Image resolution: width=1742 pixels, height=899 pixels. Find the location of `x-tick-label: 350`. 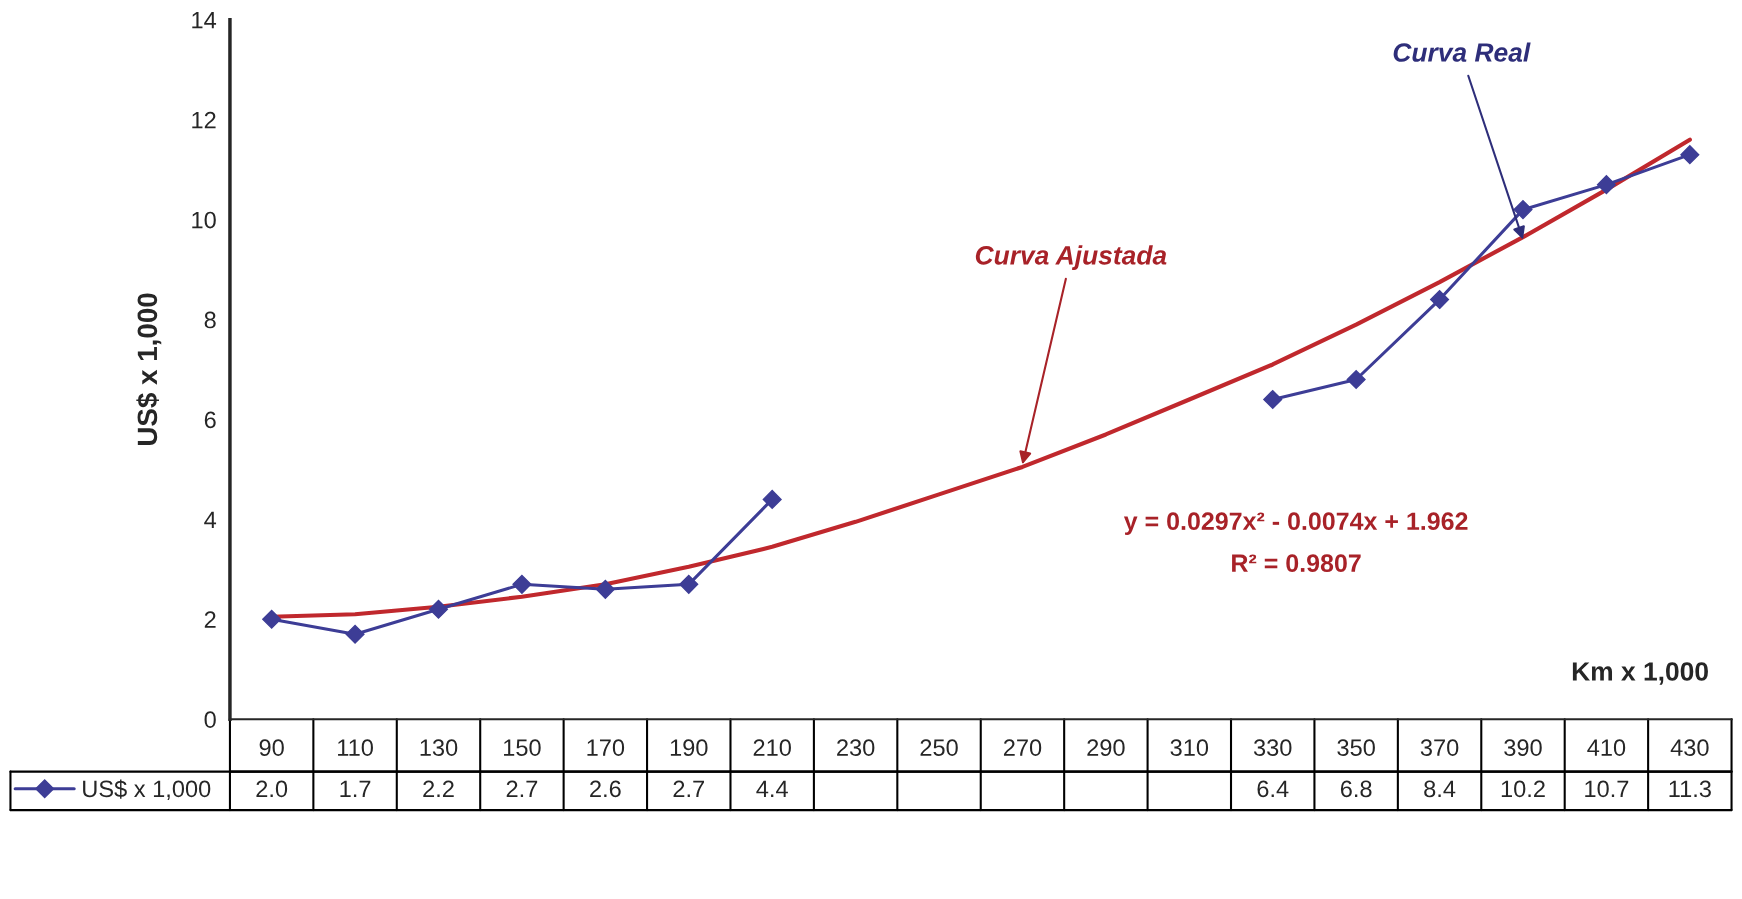

x-tick-label: 350 is located at coordinates (1356, 747).